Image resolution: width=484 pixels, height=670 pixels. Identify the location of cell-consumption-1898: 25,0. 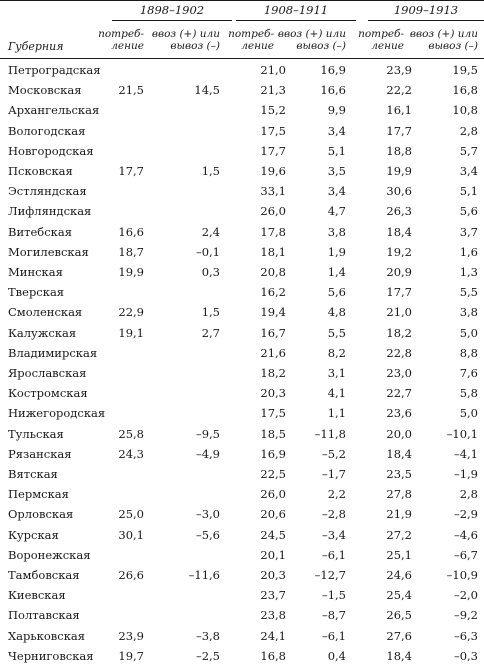
(131, 514).